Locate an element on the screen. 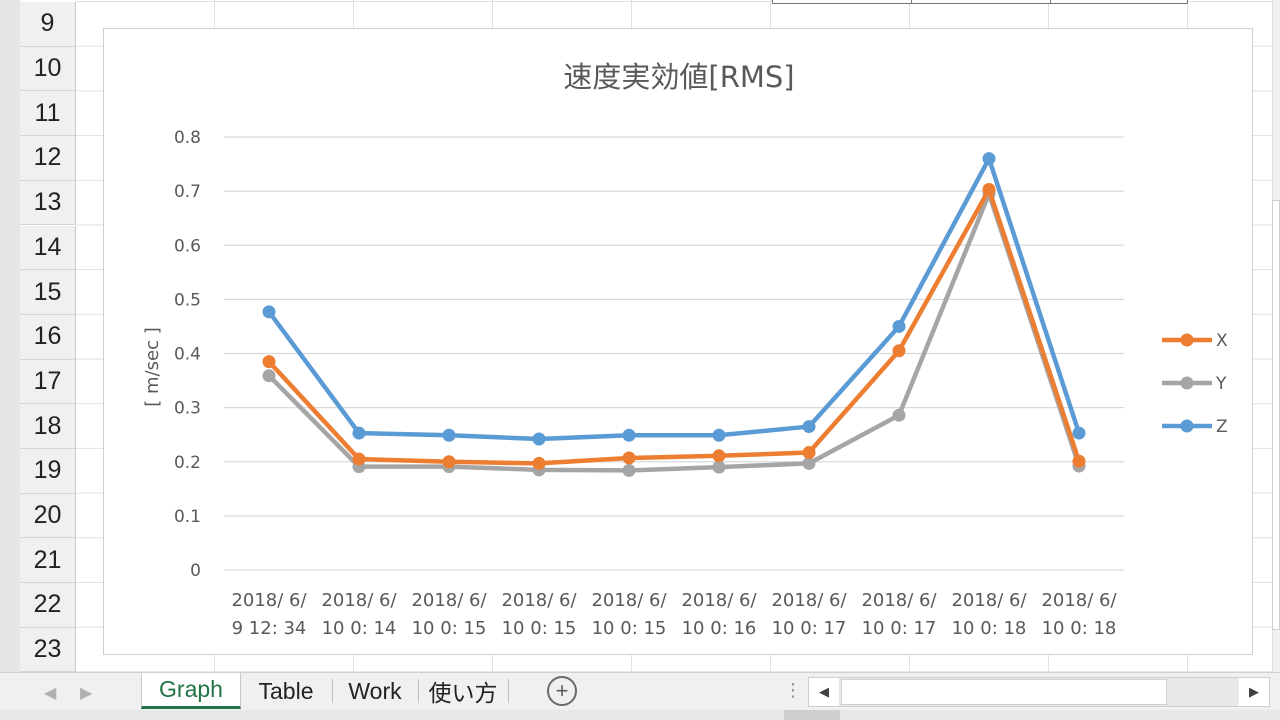 This screenshot has height=720, width=1280. vertical-scrollbar is located at coordinates (1276, 336).